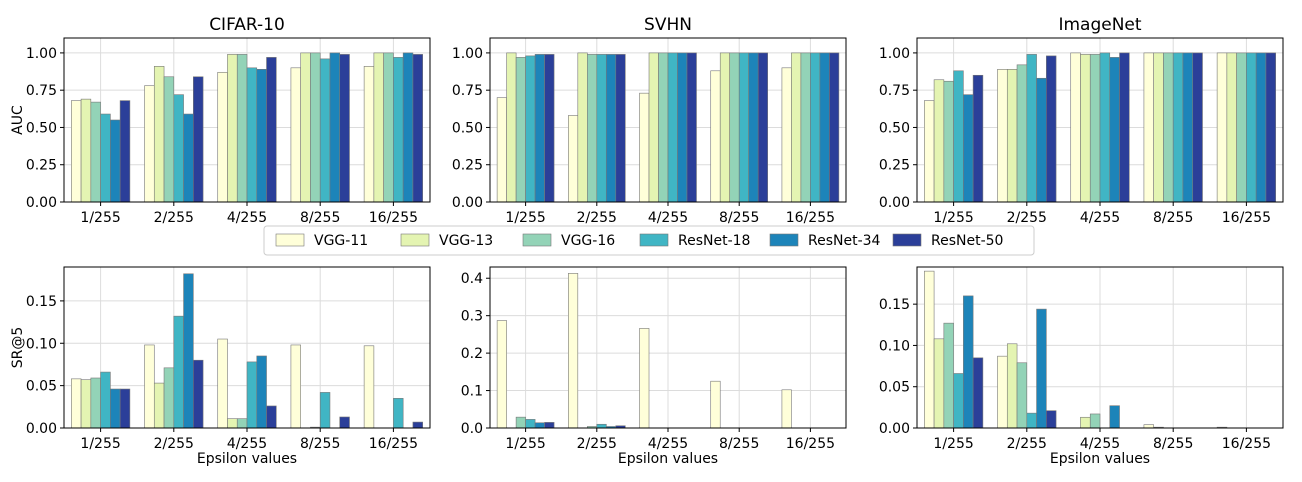 The height and width of the screenshot is (482, 1302). What do you see at coordinates (1099, 25) in the screenshot?
I see `chart-title: ImageNet` at bounding box center [1099, 25].